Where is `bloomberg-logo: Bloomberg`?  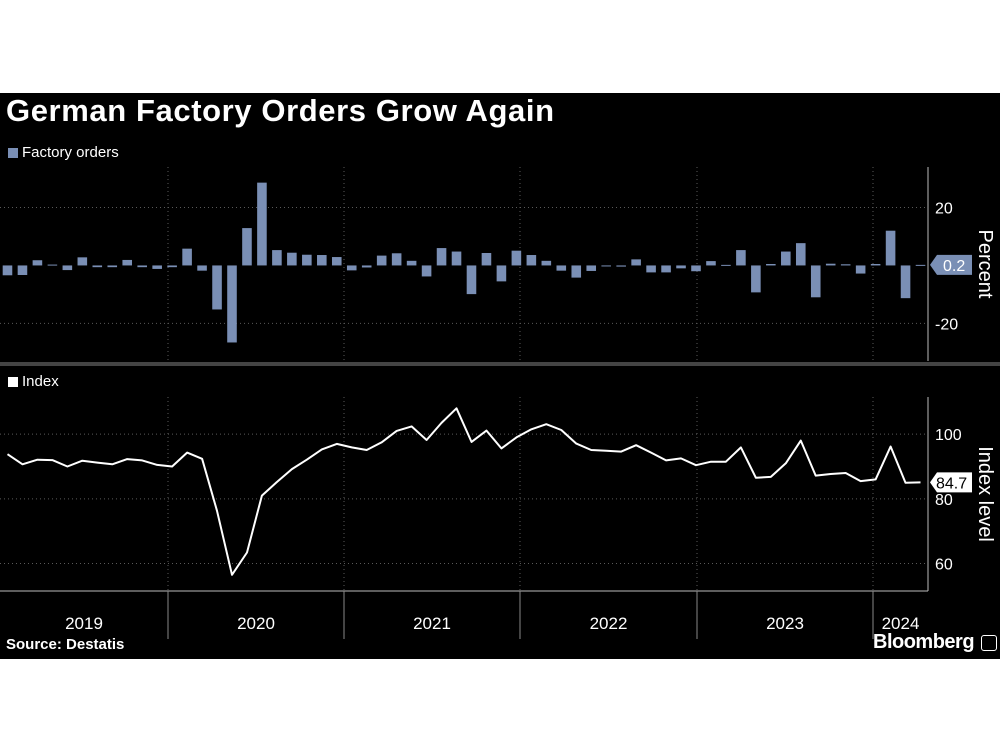 bloomberg-logo: Bloomberg is located at coordinates (924, 642).